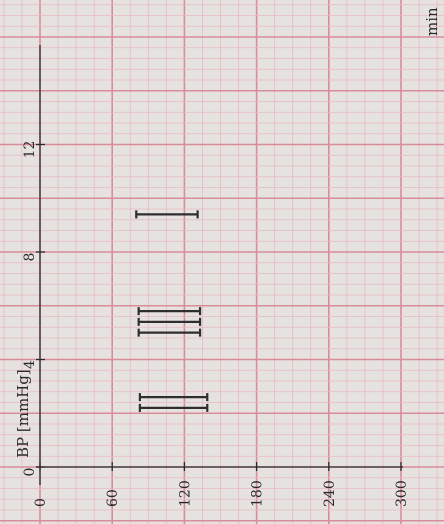 This screenshot has height=524, width=444. What do you see at coordinates (23, 413) in the screenshot?
I see `y-axis-label: BP [mmHg]` at bounding box center [23, 413].